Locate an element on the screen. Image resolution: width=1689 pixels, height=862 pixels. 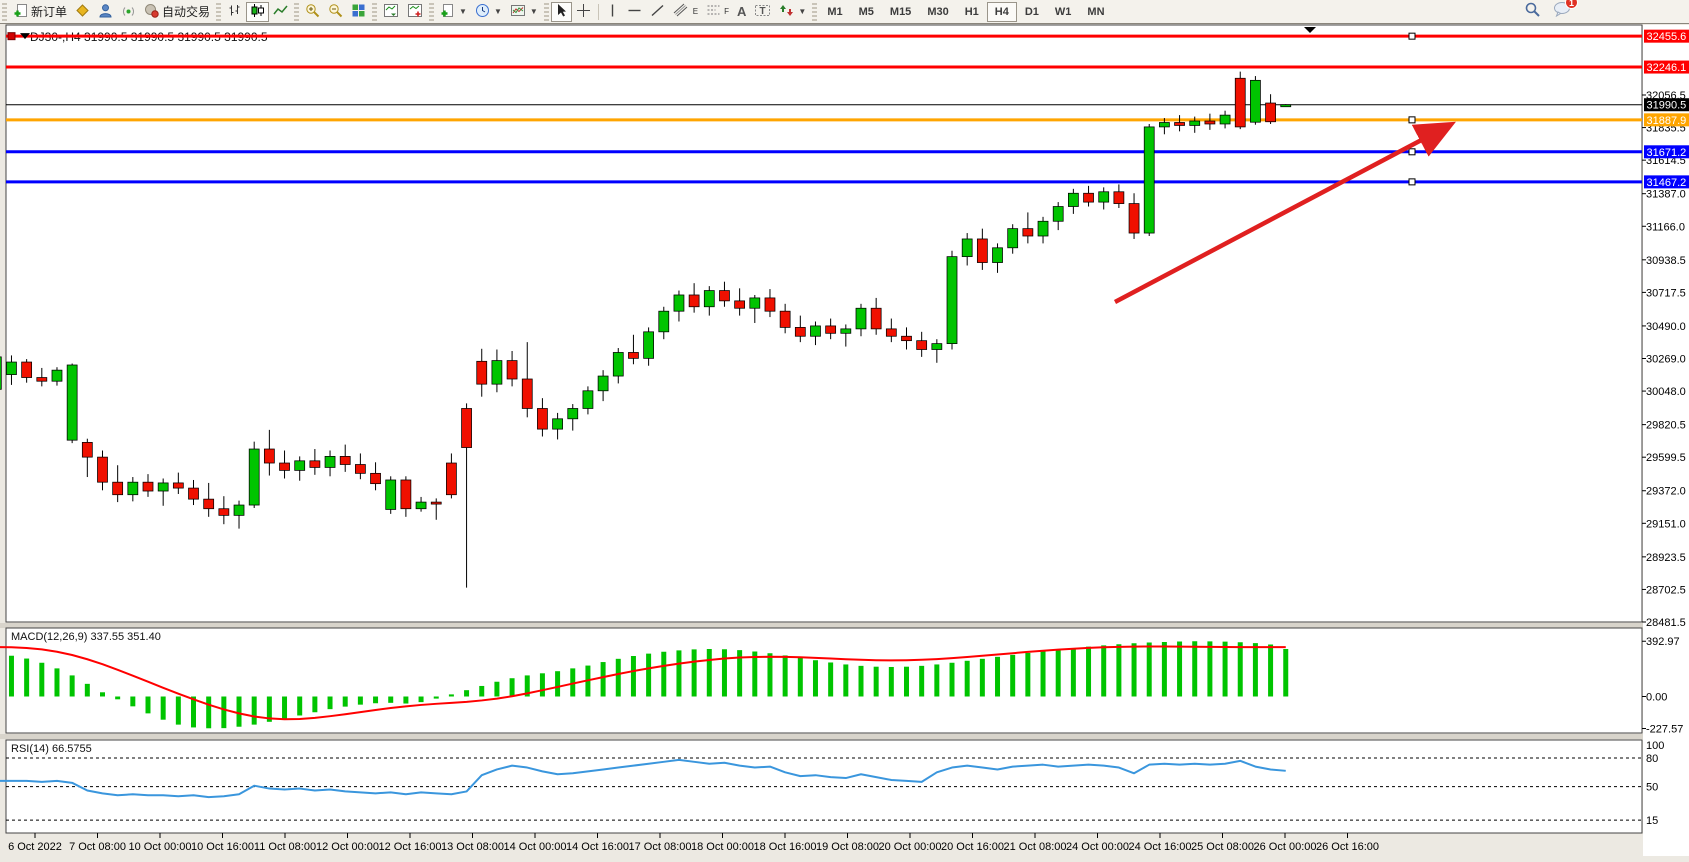
clock-icon is located at coordinates (482, 12).